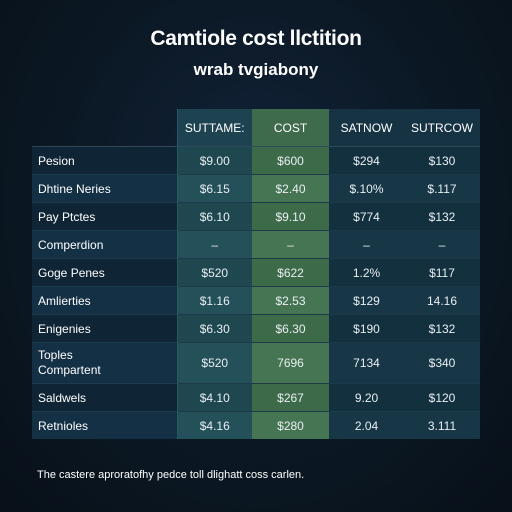 This screenshot has height=512, width=512. What do you see at coordinates (442, 272) in the screenshot?
I see `row-value-cell: $117` at bounding box center [442, 272].